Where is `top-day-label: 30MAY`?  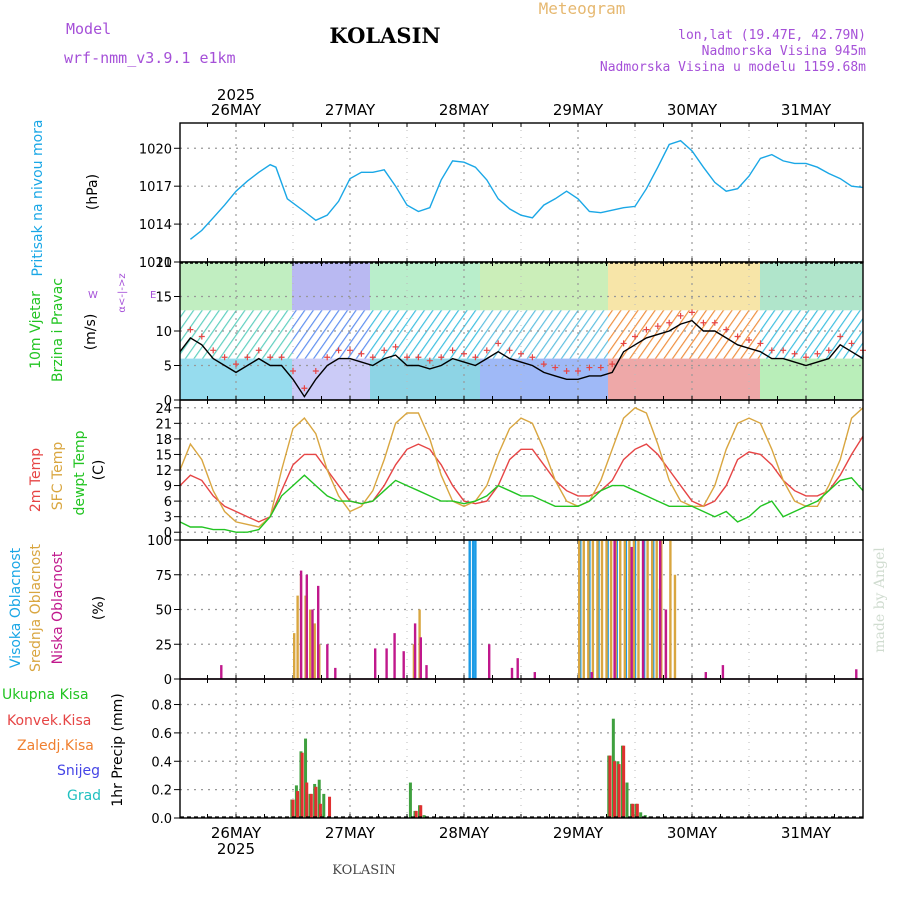 top-day-label: 30MAY is located at coordinates (692, 110).